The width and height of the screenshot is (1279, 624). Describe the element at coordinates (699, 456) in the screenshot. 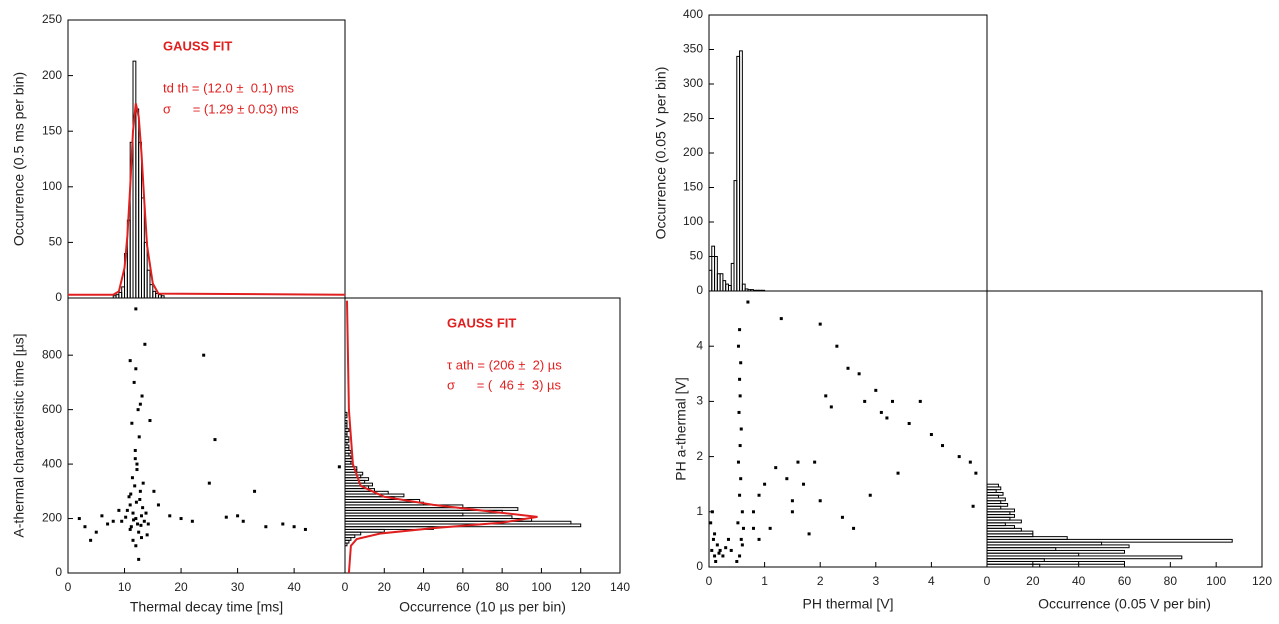

I see `y-tick-label: 2` at that location.